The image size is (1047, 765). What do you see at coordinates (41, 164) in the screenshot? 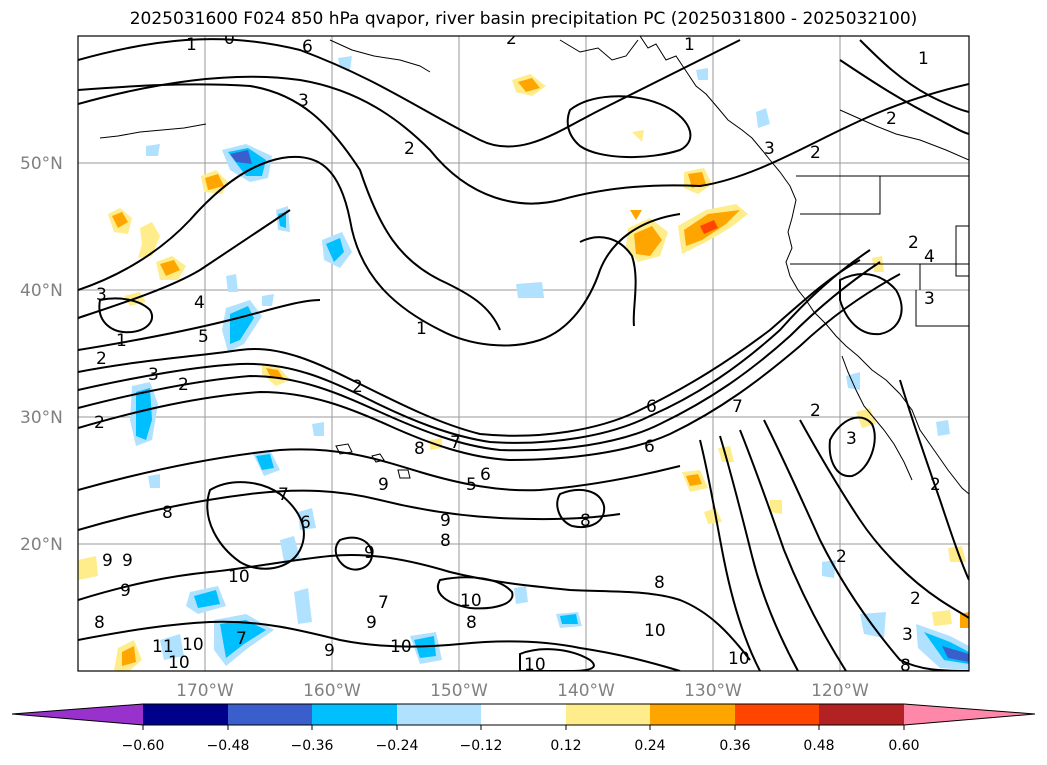
I see `latitude-label: 50°N` at bounding box center [41, 164].